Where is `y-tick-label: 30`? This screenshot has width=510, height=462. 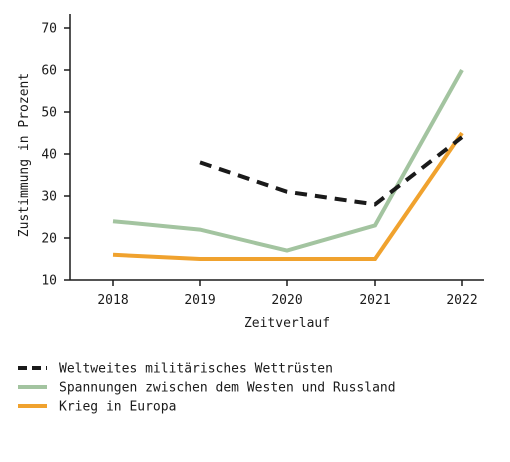
y-tick-label: 30 is located at coordinates (49, 197).